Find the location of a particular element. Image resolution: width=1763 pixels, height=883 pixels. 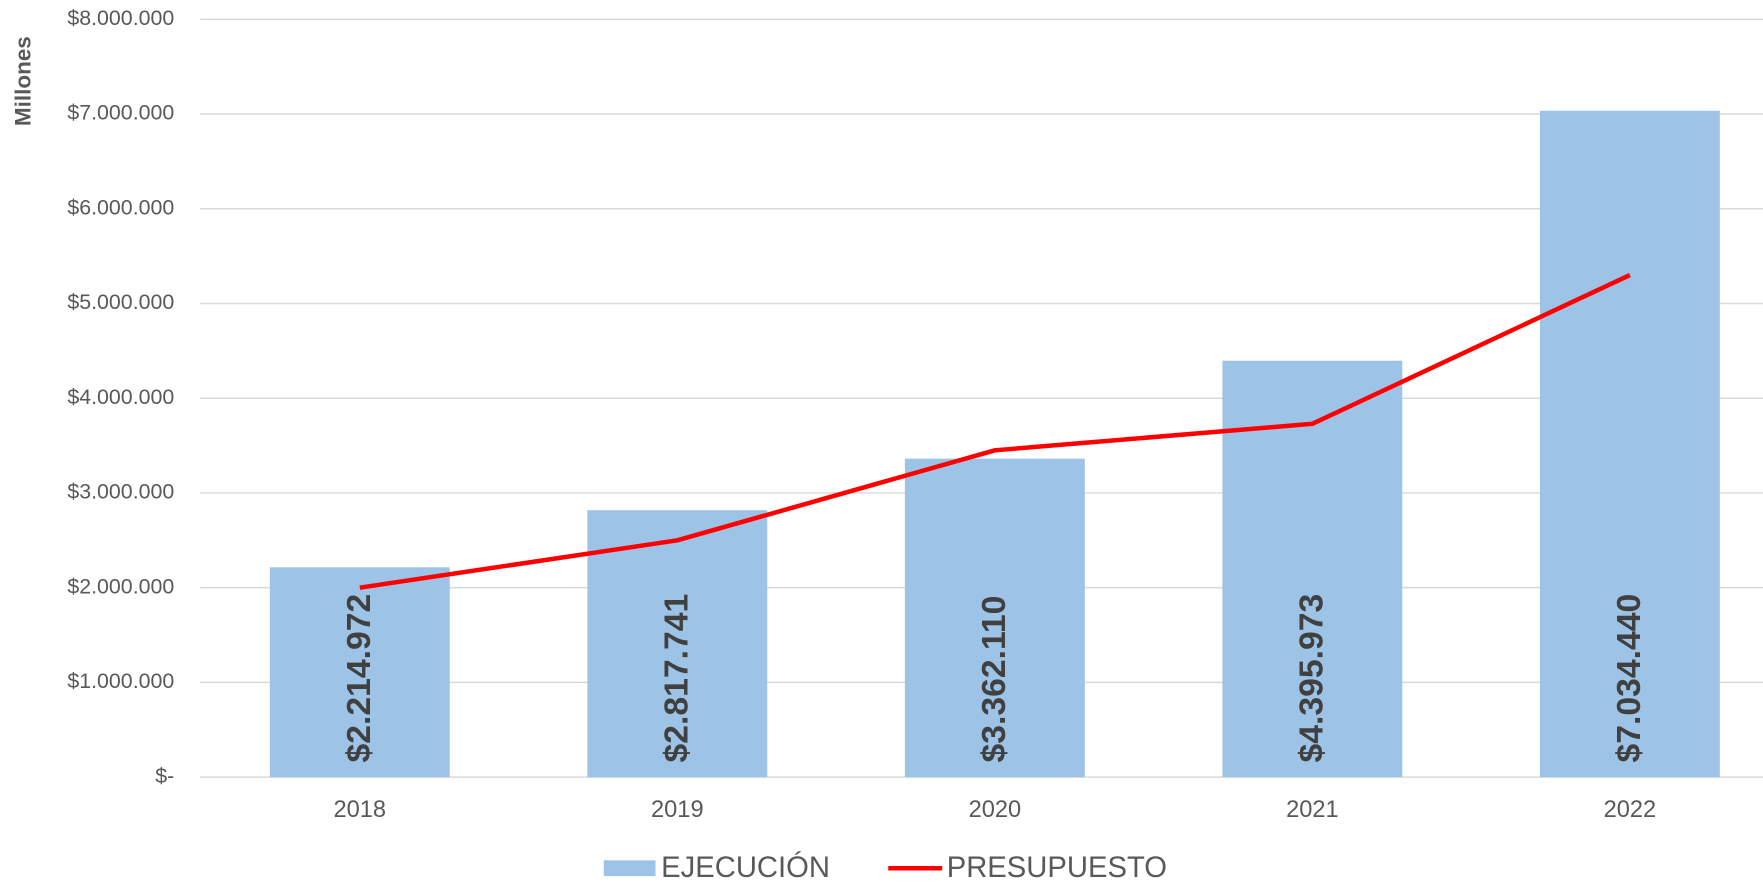

x-tick-label: 2018 is located at coordinates (360, 810).